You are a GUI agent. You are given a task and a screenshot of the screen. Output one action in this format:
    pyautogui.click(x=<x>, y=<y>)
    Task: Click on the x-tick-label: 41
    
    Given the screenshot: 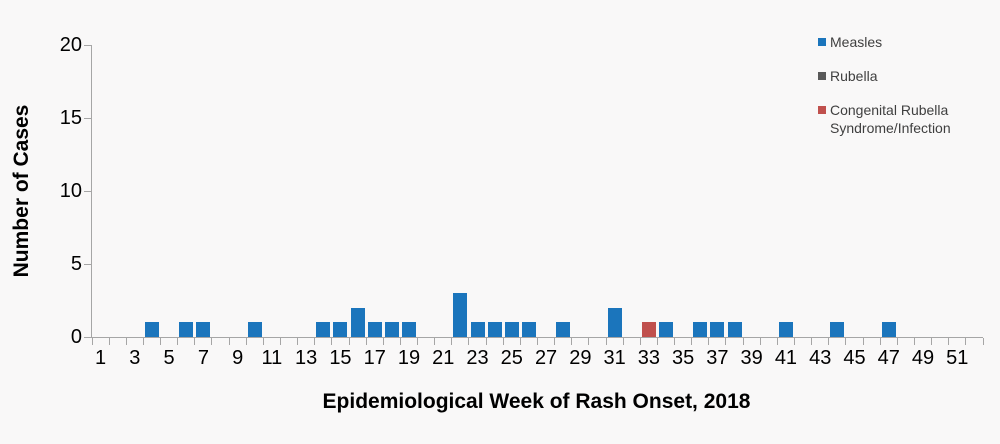 What is the action you would take?
    pyautogui.click(x=786, y=358)
    